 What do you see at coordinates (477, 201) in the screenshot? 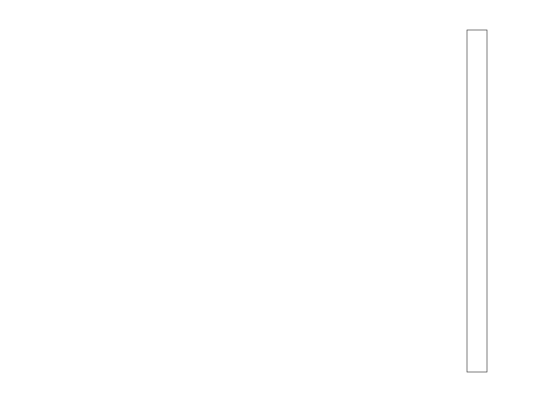
I see `colorbar` at bounding box center [477, 201].